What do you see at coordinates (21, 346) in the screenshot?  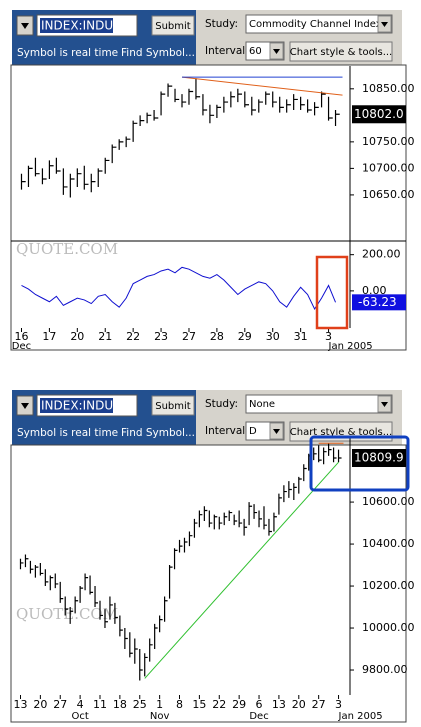 I see `month-label: Dec` at bounding box center [21, 346].